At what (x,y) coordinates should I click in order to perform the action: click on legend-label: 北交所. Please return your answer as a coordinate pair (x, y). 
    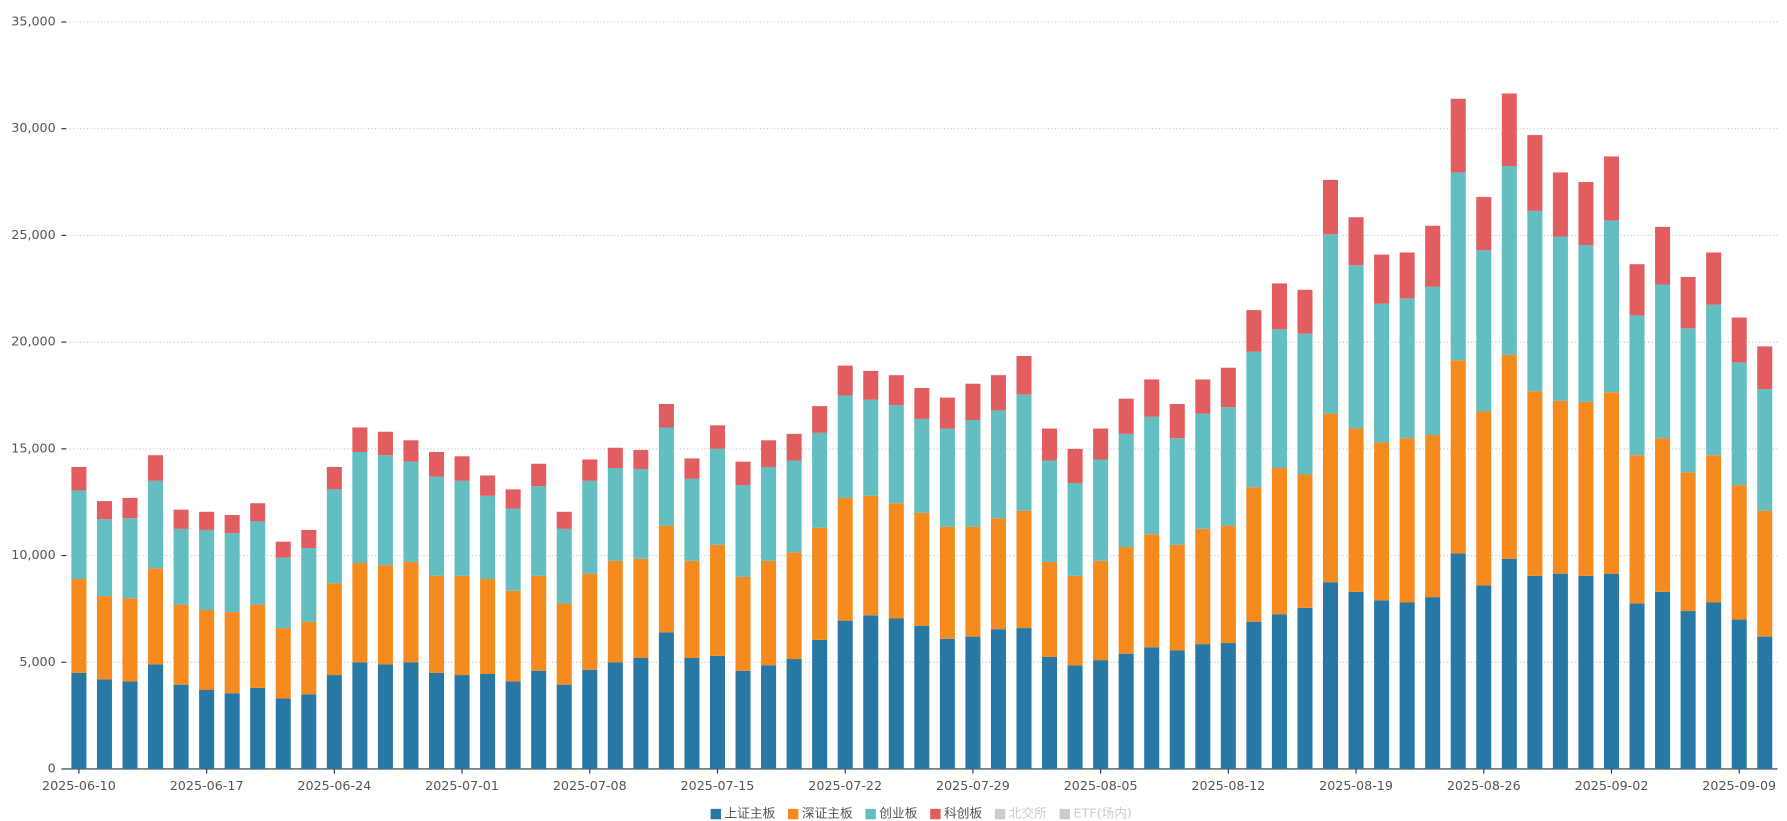
    Looking at the image, I should click on (1028, 813).